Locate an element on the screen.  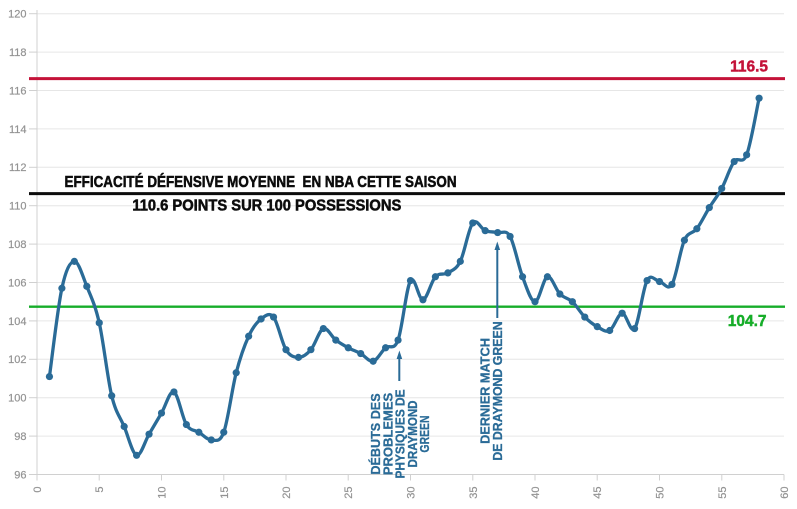
svg-text: 112 is located at coordinates (18, 168).